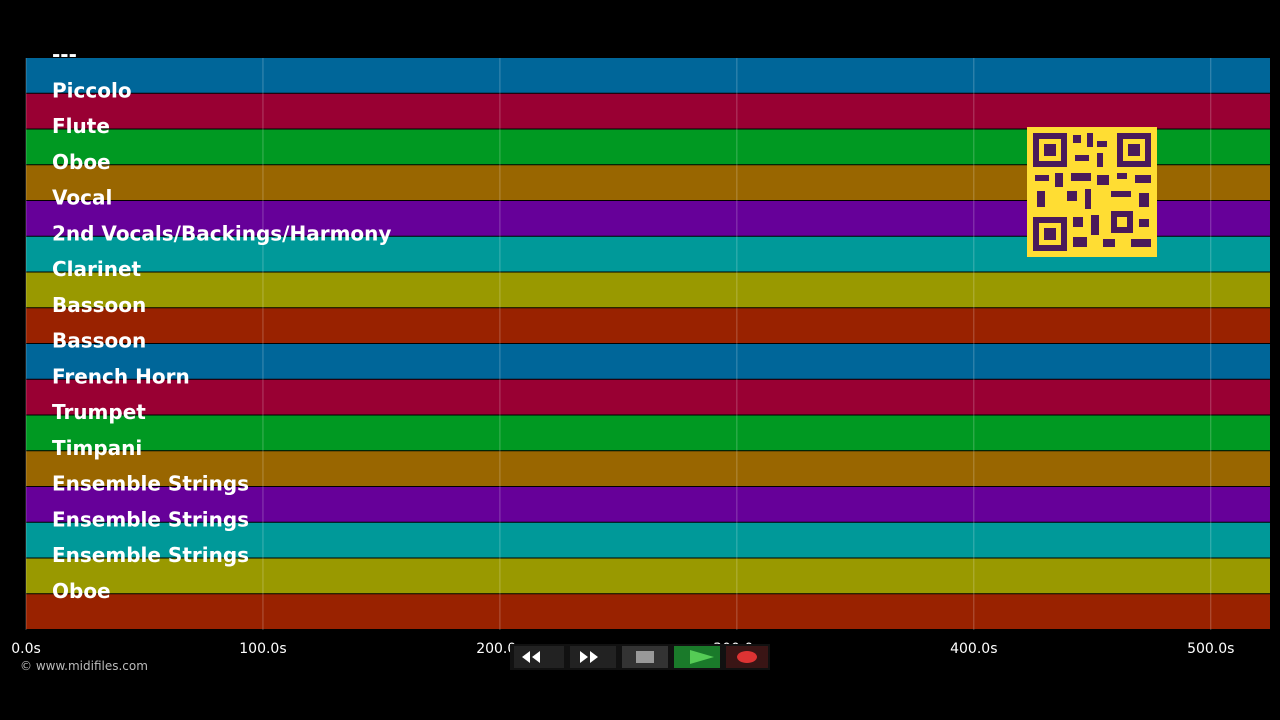  Describe the element at coordinates (697, 657) in the screenshot. I see `play-button` at that location.